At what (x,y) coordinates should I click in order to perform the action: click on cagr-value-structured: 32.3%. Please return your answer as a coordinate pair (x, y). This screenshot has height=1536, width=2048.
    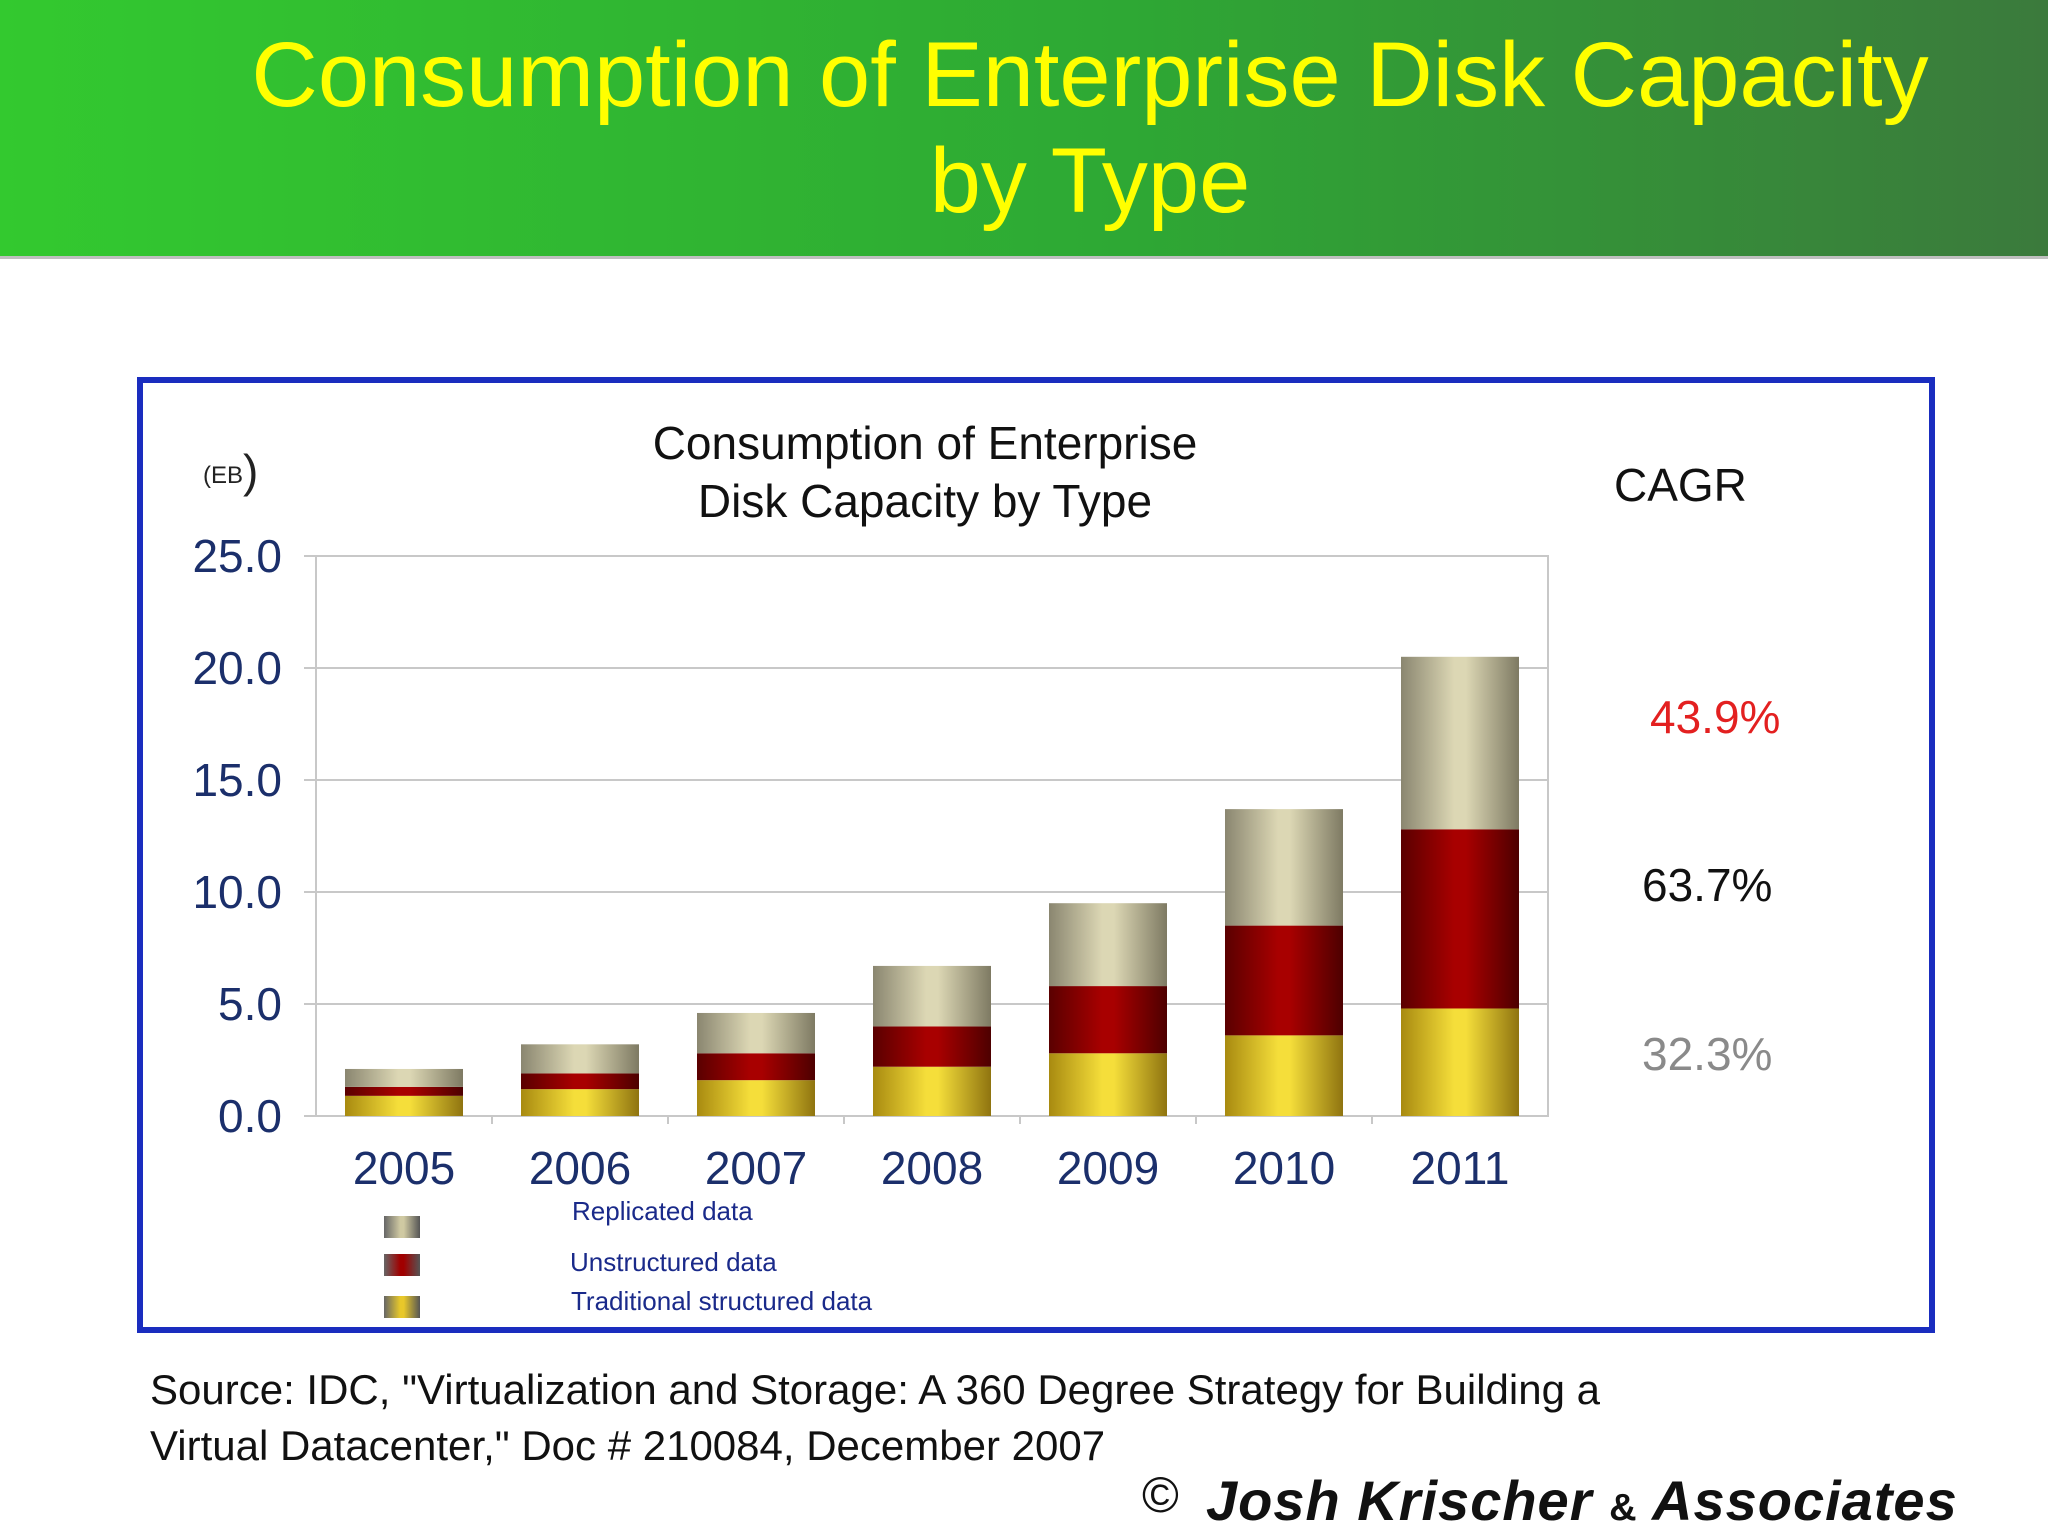
    Looking at the image, I should click on (1707, 1054).